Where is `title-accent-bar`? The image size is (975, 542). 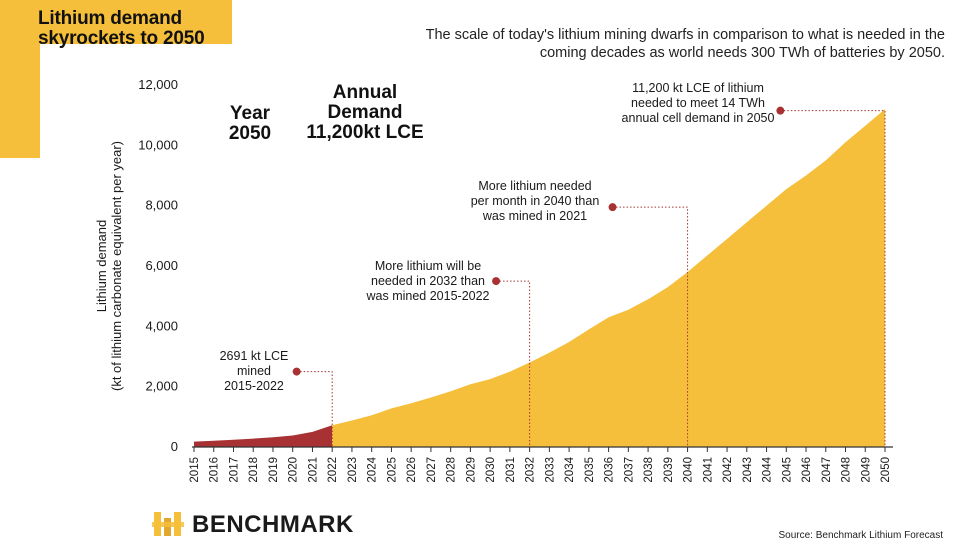 title-accent-bar is located at coordinates (116, 22).